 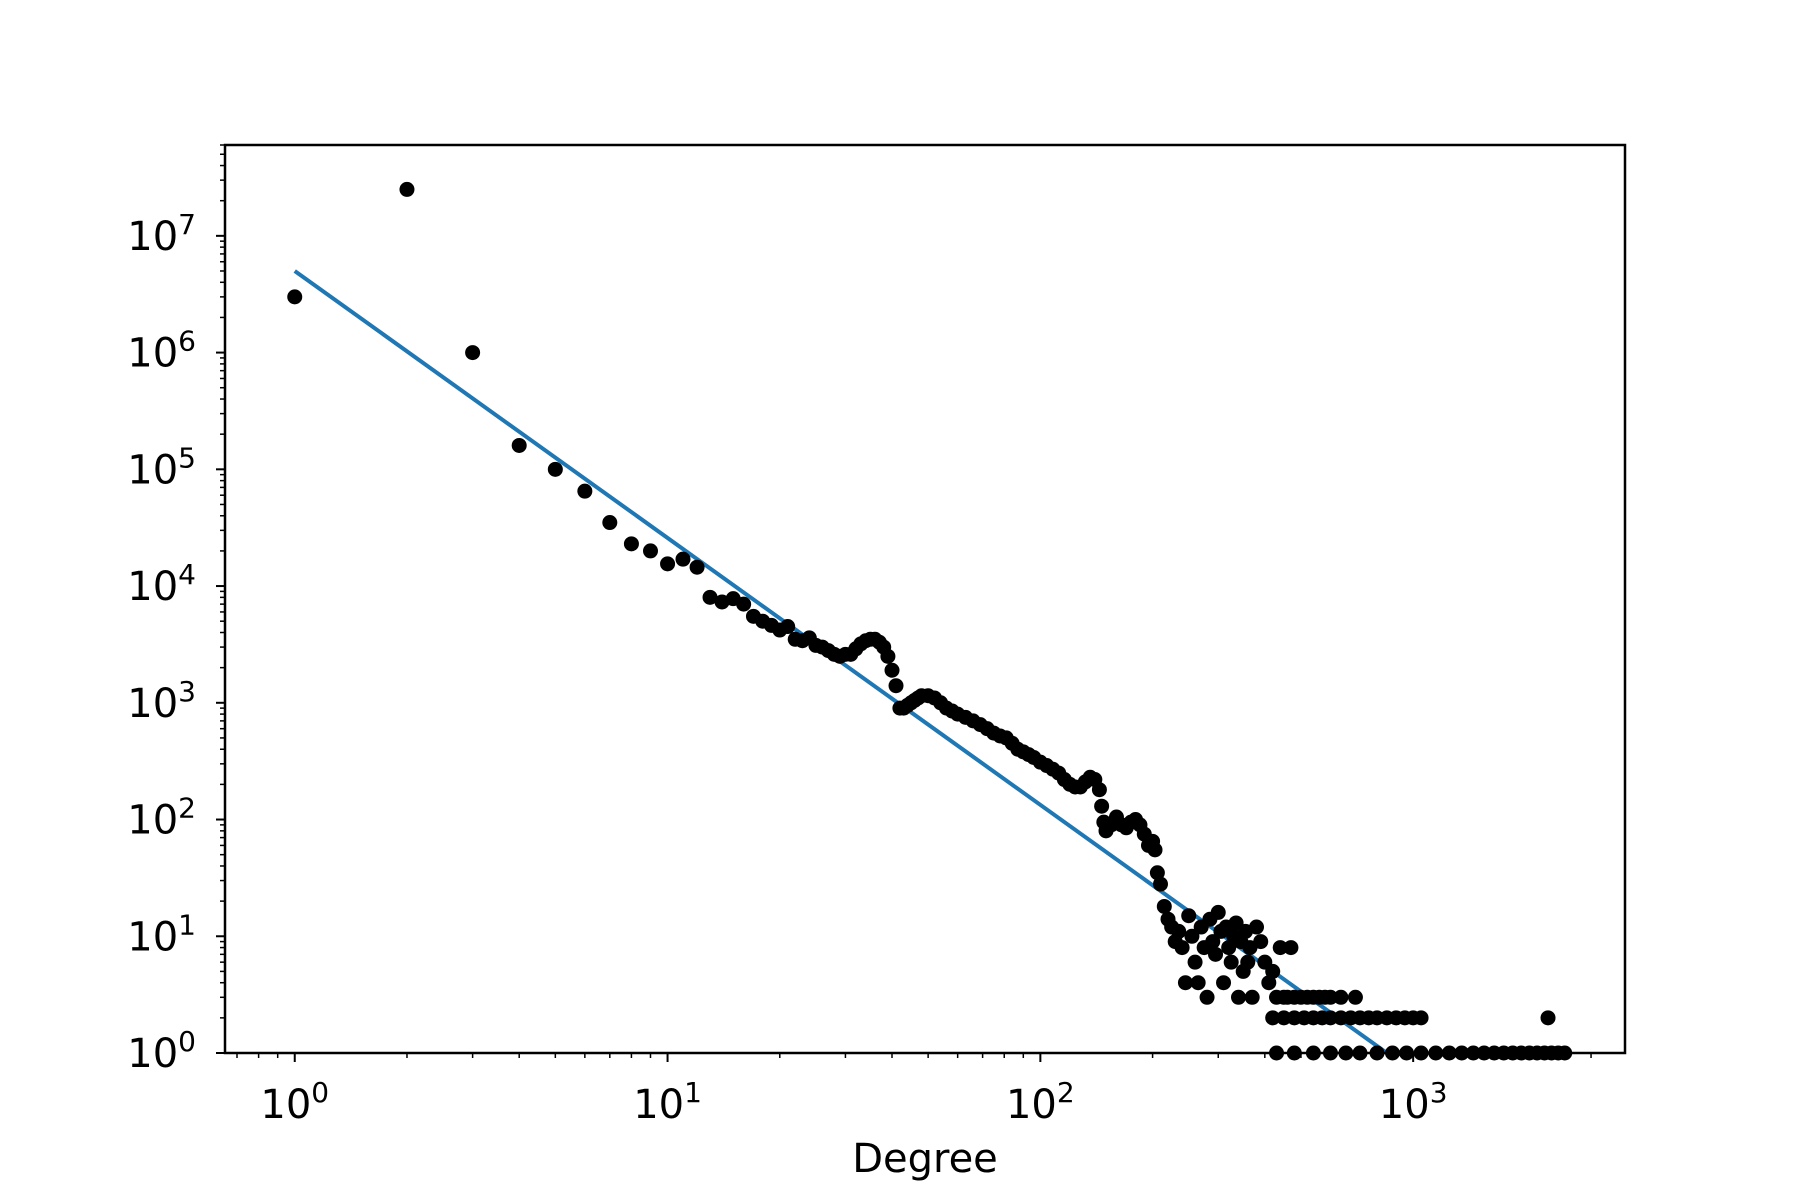 I want to click on x-tick-label: 100, so click(x=294, y=1102).